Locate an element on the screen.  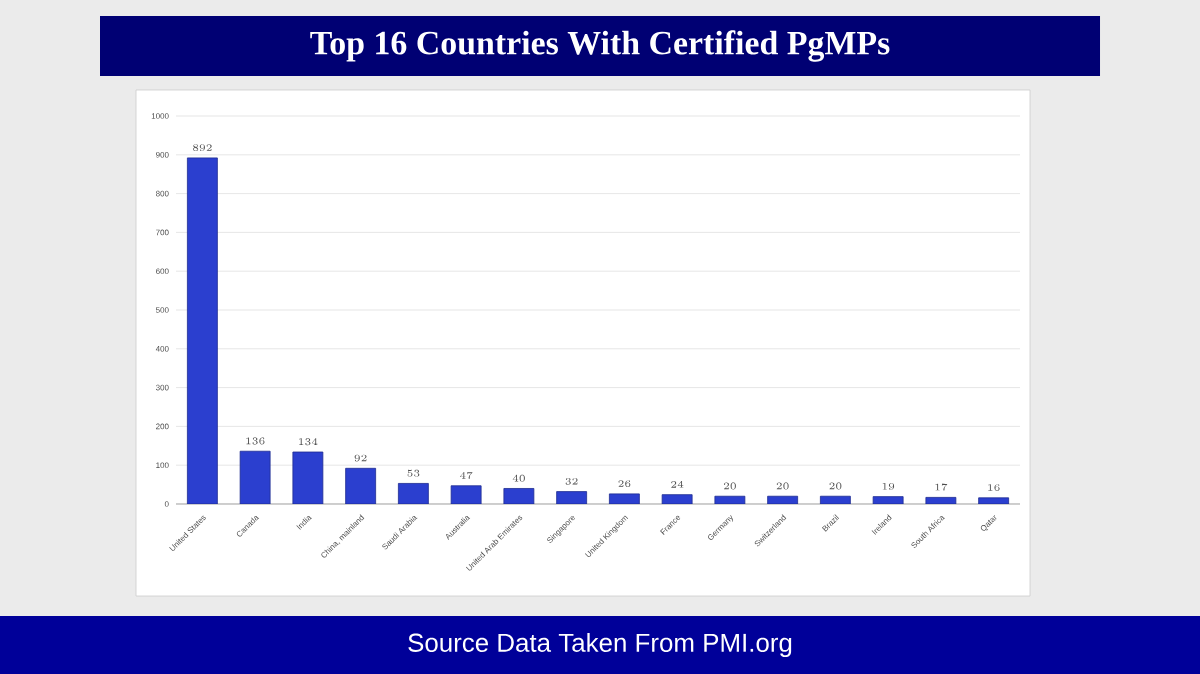
chart-title: Top 16 Countries With Certified PgMPs is located at coordinates (600, 46).